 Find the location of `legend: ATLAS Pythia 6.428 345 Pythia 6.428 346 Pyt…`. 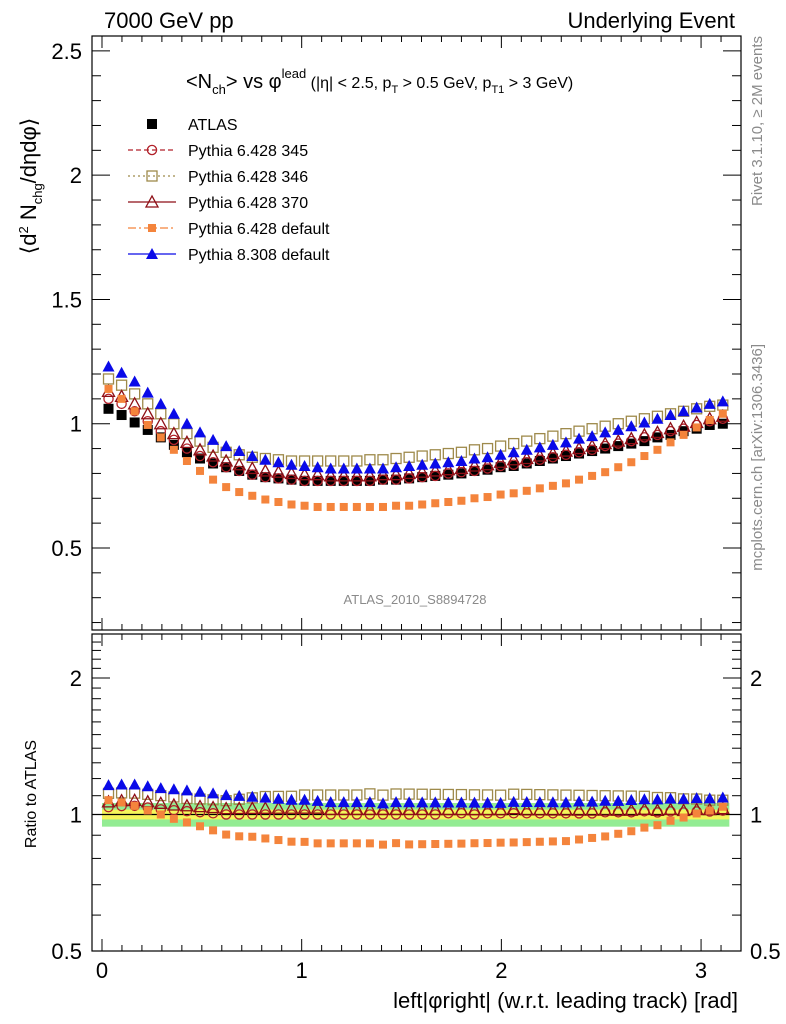

legend: ATLAS Pythia 6.428 345 Pythia 6.428 346 Pyt… is located at coordinates (229, 190).